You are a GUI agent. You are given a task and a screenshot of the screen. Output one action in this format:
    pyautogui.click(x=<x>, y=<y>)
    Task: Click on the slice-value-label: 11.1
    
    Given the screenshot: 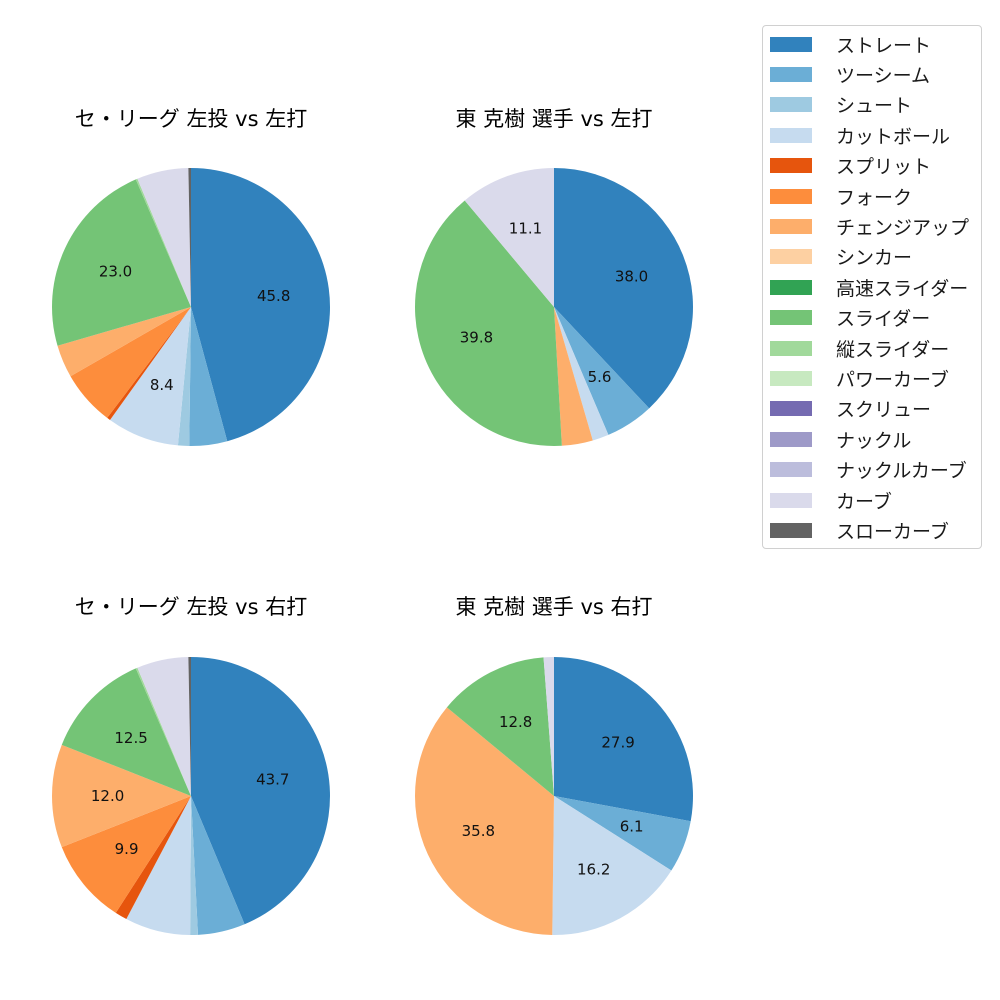 What is the action you would take?
    pyautogui.click(x=525, y=229)
    